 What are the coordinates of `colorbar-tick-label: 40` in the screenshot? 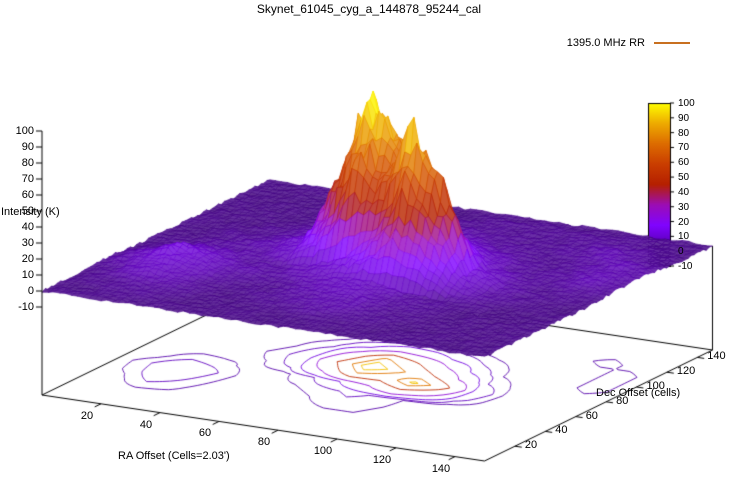 It's located at (684, 192).